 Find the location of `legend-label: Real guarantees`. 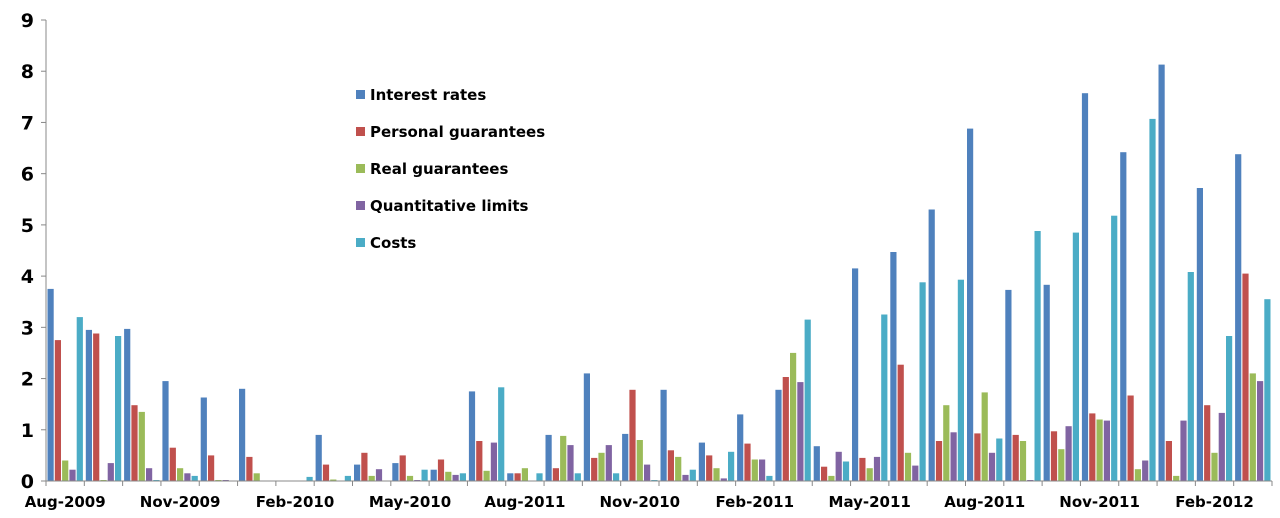

legend-label: Real guarantees is located at coordinates (439, 169).